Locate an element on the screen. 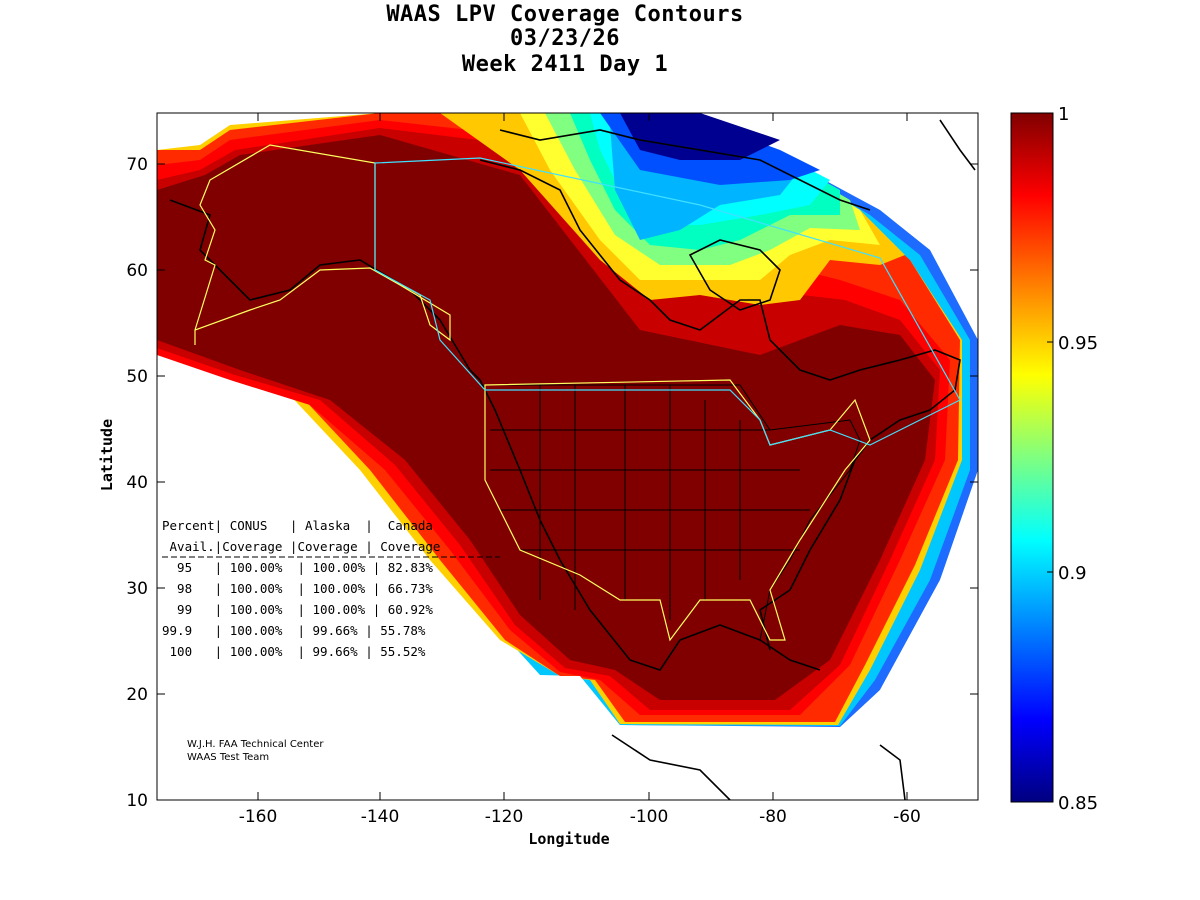  x-tick-label: -80 is located at coordinates (773, 817).